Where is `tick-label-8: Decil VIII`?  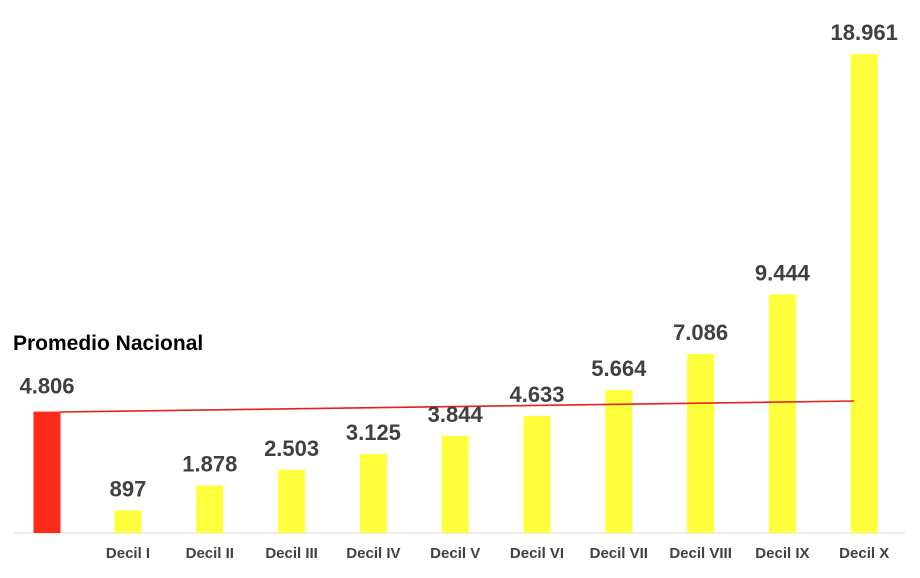
tick-label-8: Decil VIII is located at coordinates (700, 553).